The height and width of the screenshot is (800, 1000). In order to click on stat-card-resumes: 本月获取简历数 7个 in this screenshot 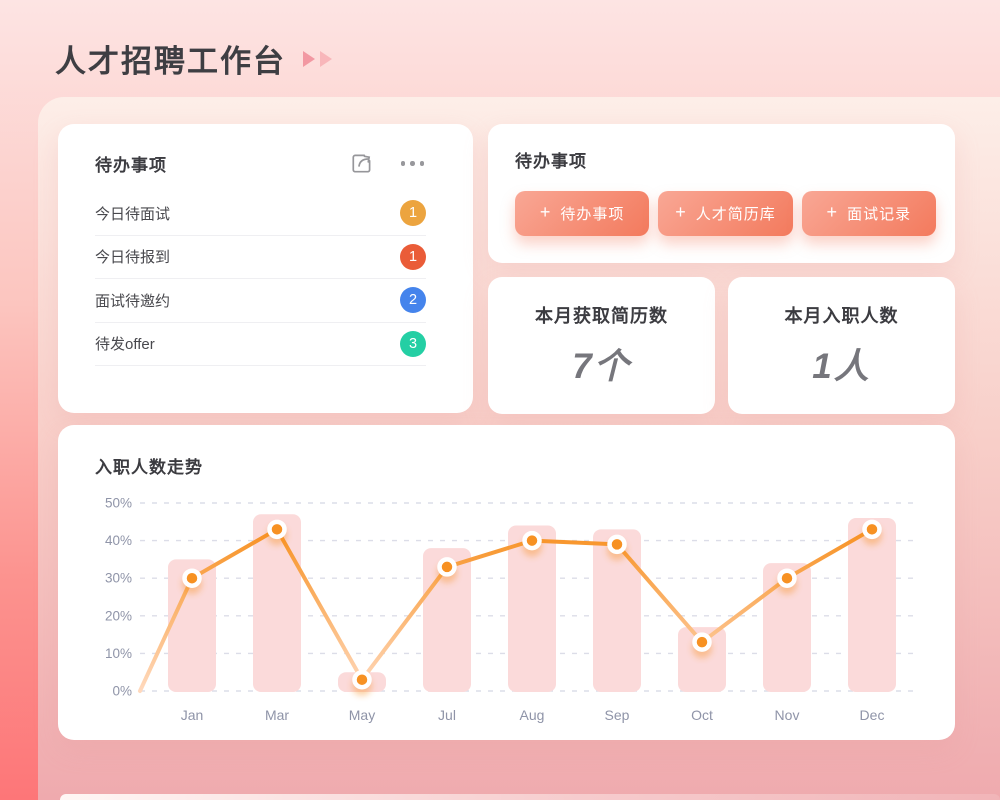, I will do `click(601, 345)`.